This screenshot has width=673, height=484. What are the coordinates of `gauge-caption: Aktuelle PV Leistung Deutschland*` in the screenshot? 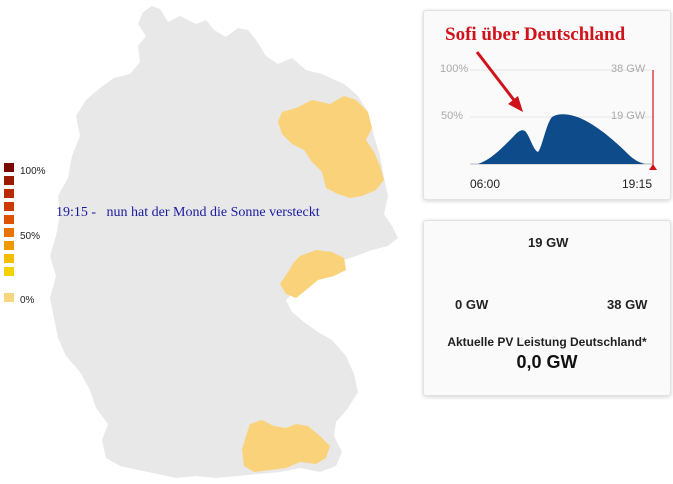 It's located at (547, 342).